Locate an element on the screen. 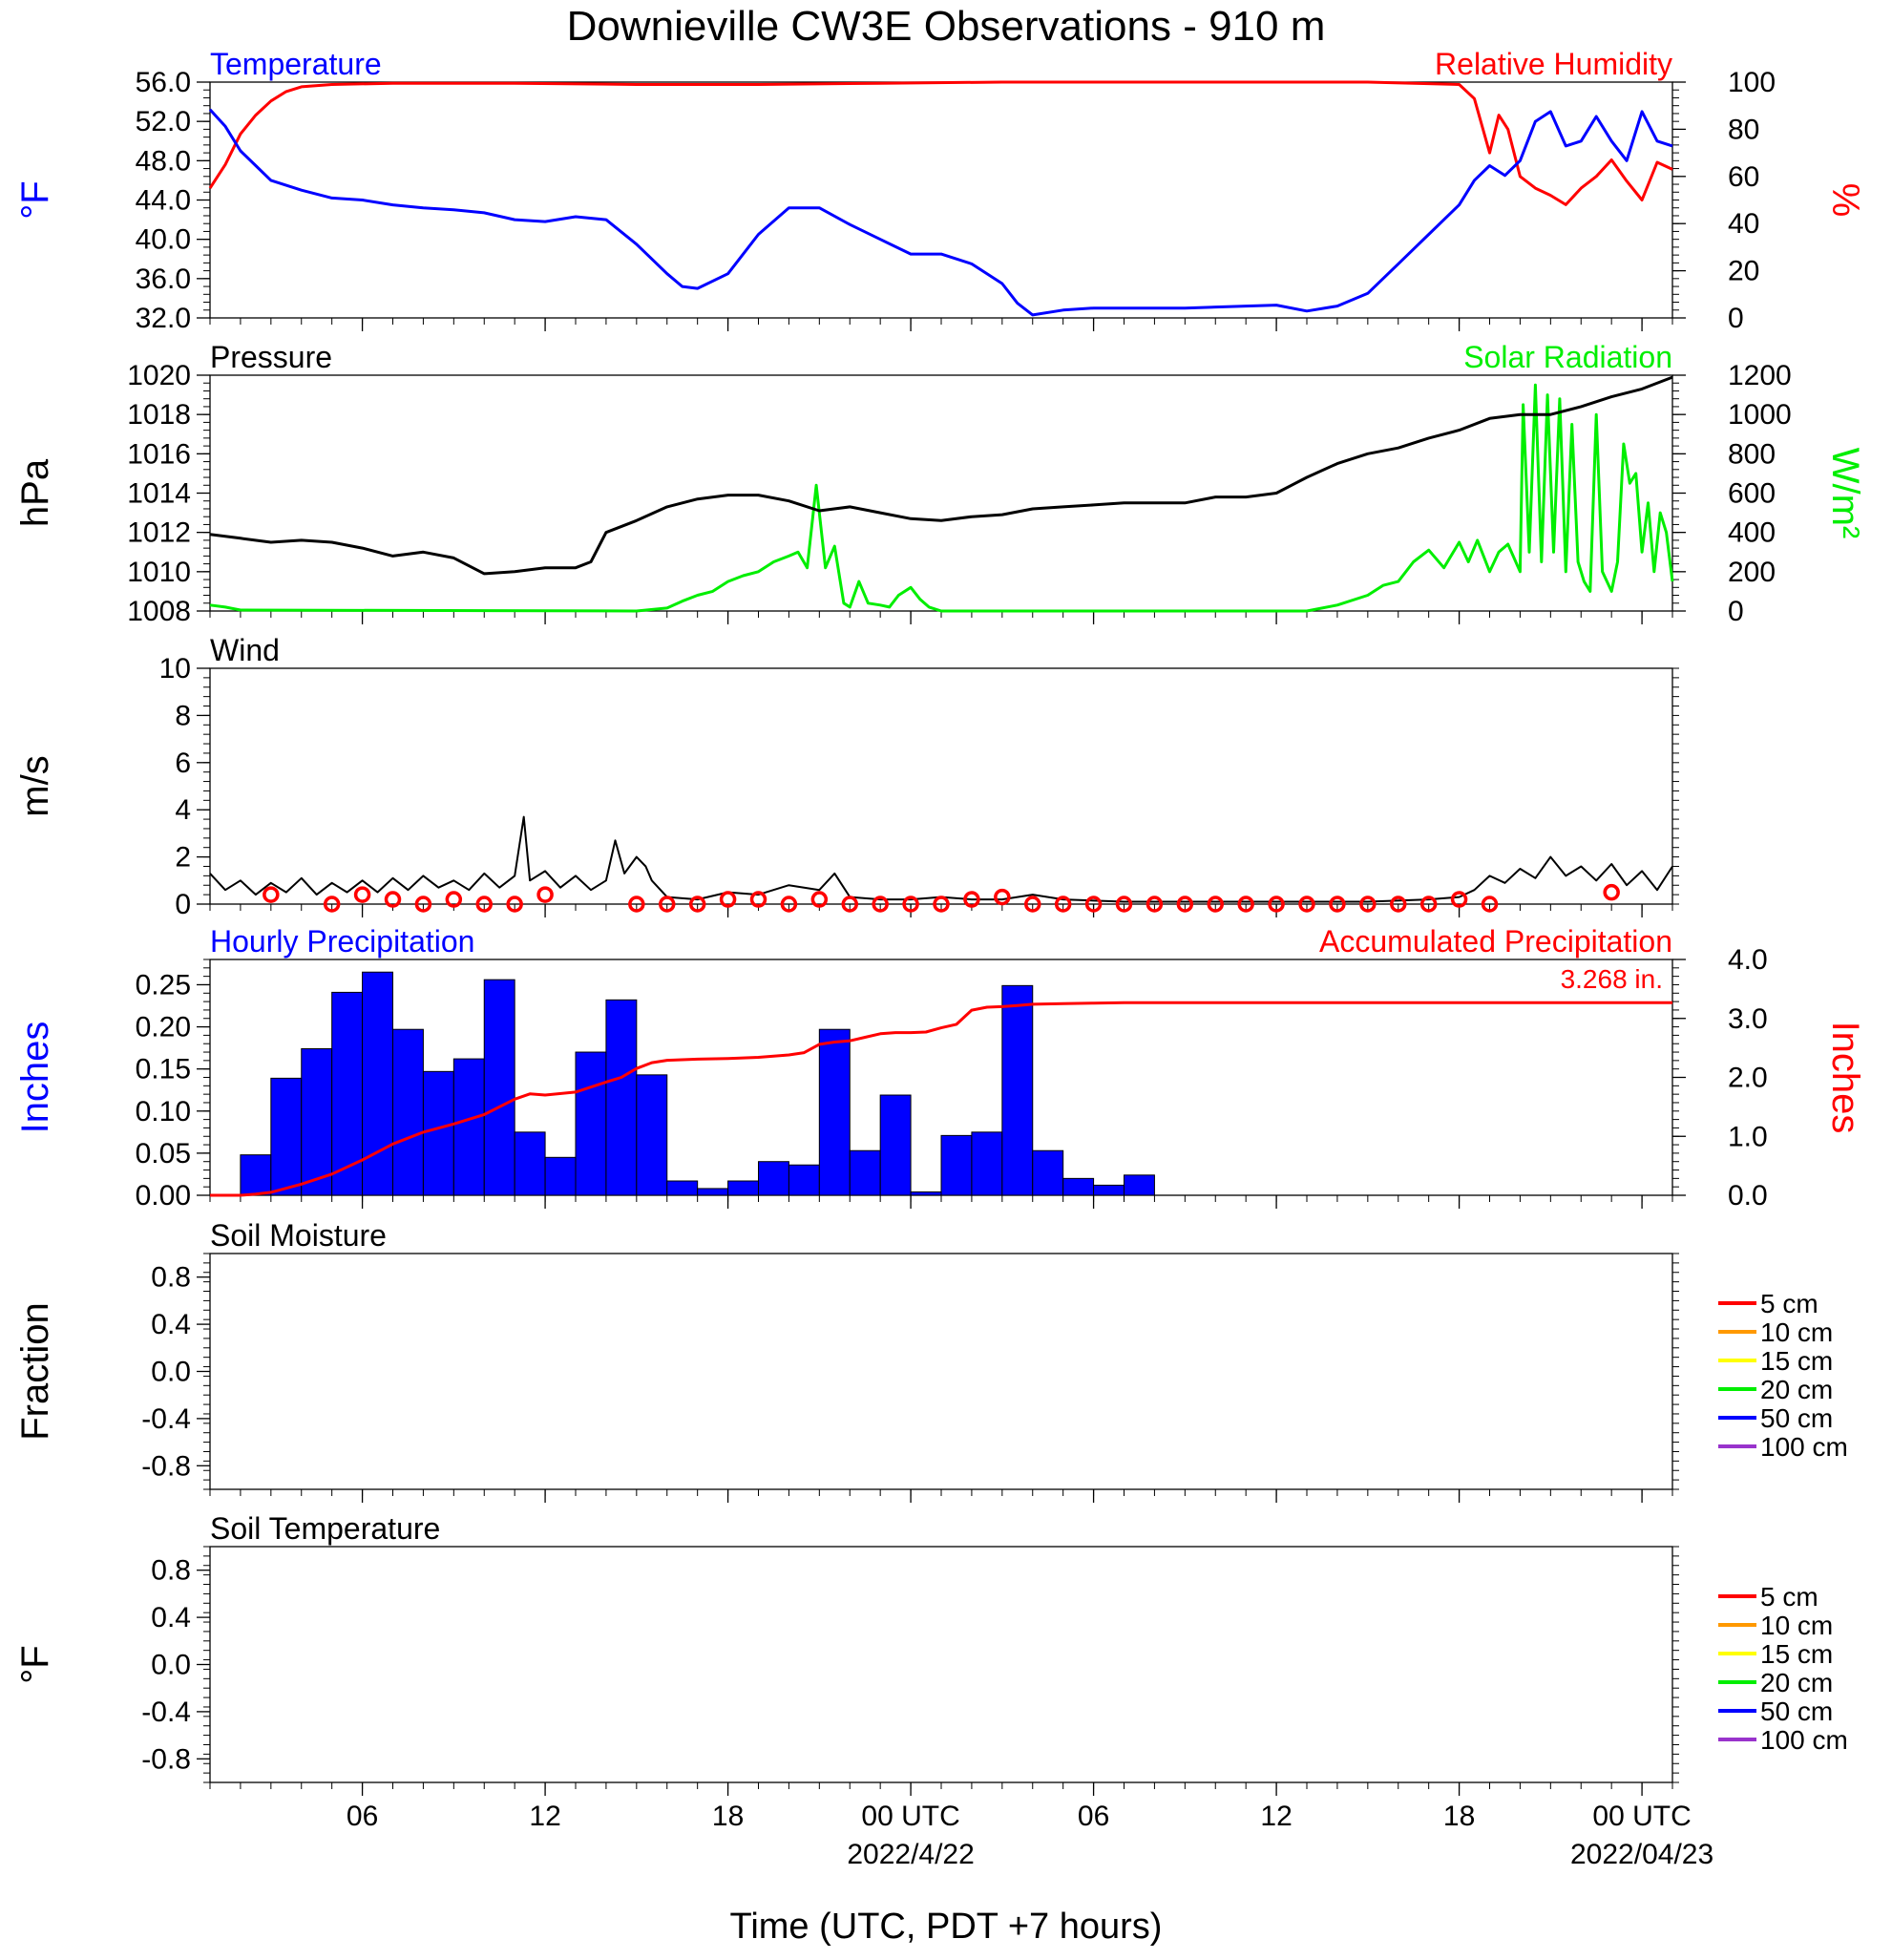 This screenshot has height=1960, width=1892. y-axis-label-left: °F is located at coordinates (35, 1664).